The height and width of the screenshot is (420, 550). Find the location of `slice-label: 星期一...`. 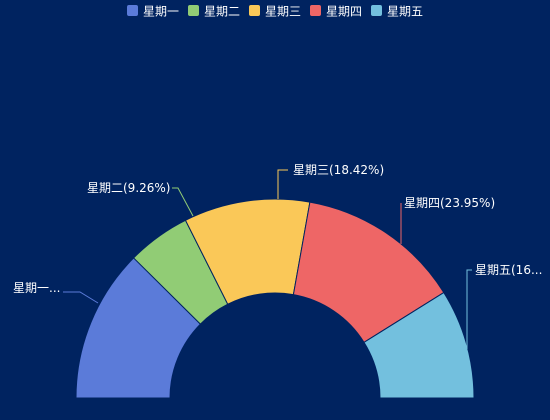

slice-label: 星期一... is located at coordinates (36, 288).